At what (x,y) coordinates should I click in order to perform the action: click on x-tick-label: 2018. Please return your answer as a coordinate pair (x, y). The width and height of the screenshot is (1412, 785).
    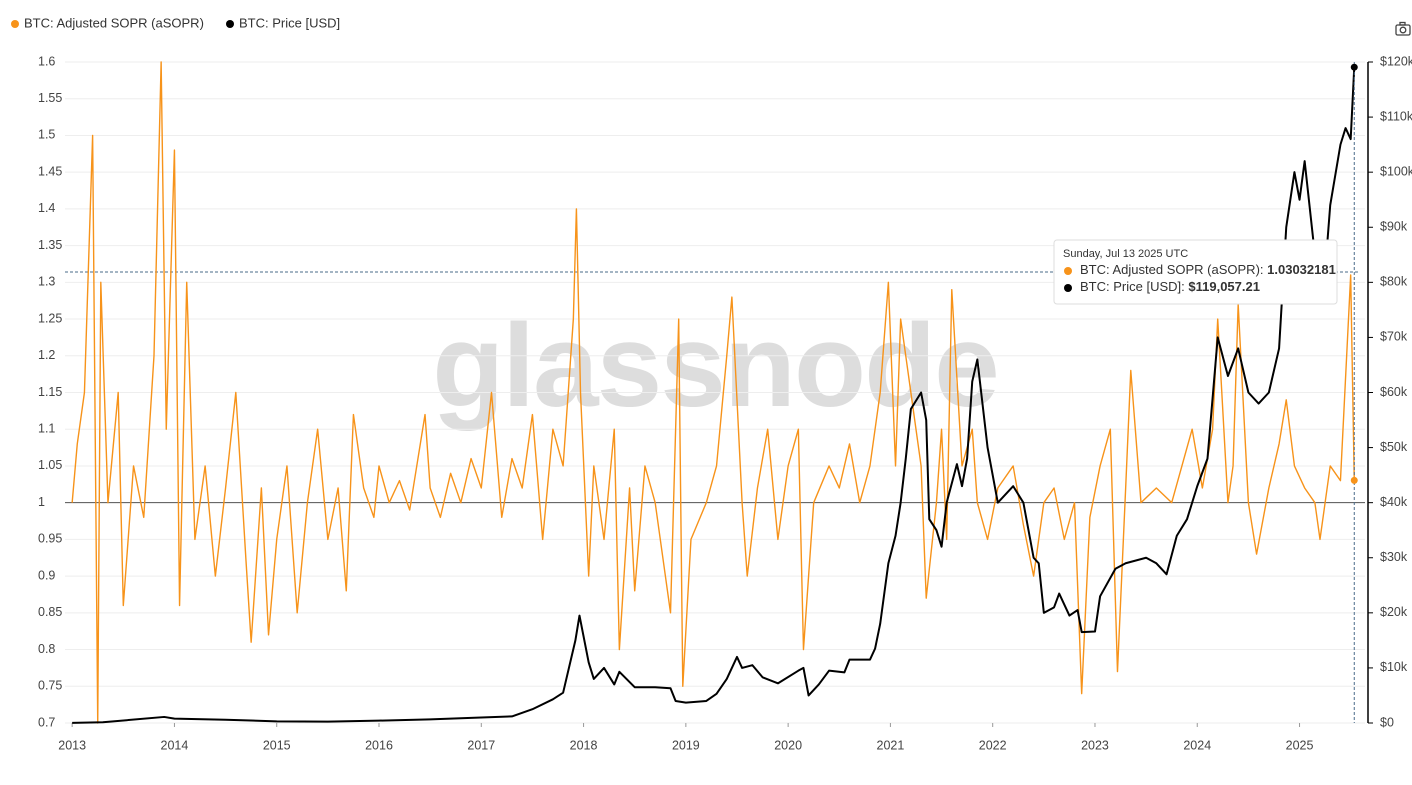
    Looking at the image, I should click on (584, 745).